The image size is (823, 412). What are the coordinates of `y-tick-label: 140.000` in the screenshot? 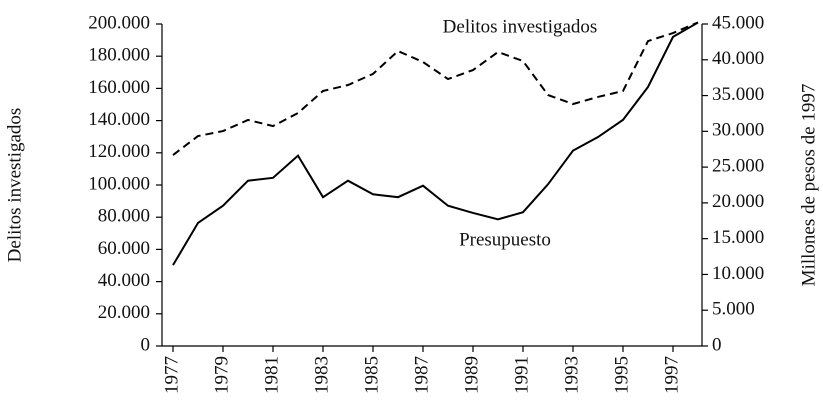 It's located at (119, 119).